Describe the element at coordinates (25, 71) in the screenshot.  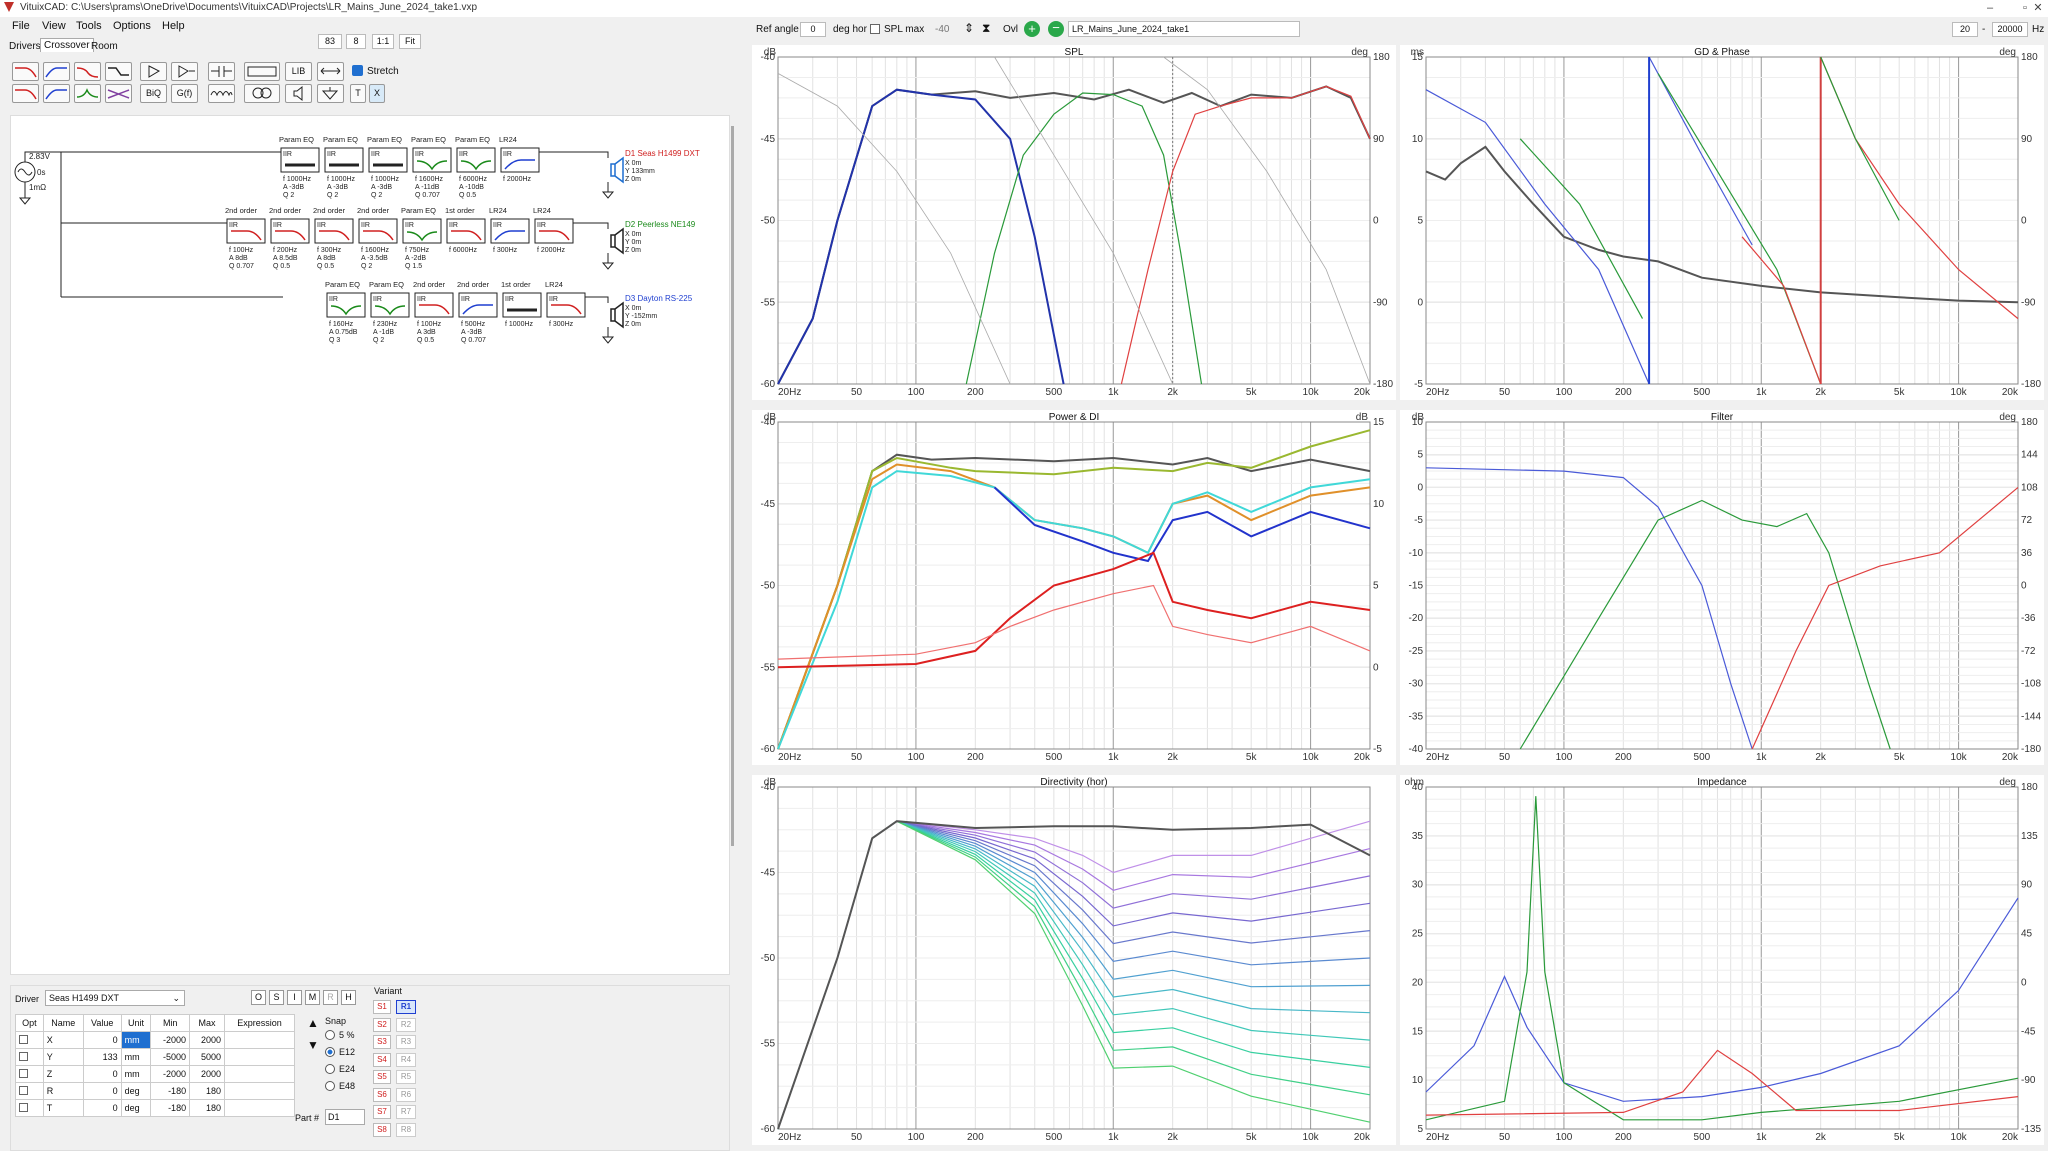
I see `lowpass-tool-button` at that location.